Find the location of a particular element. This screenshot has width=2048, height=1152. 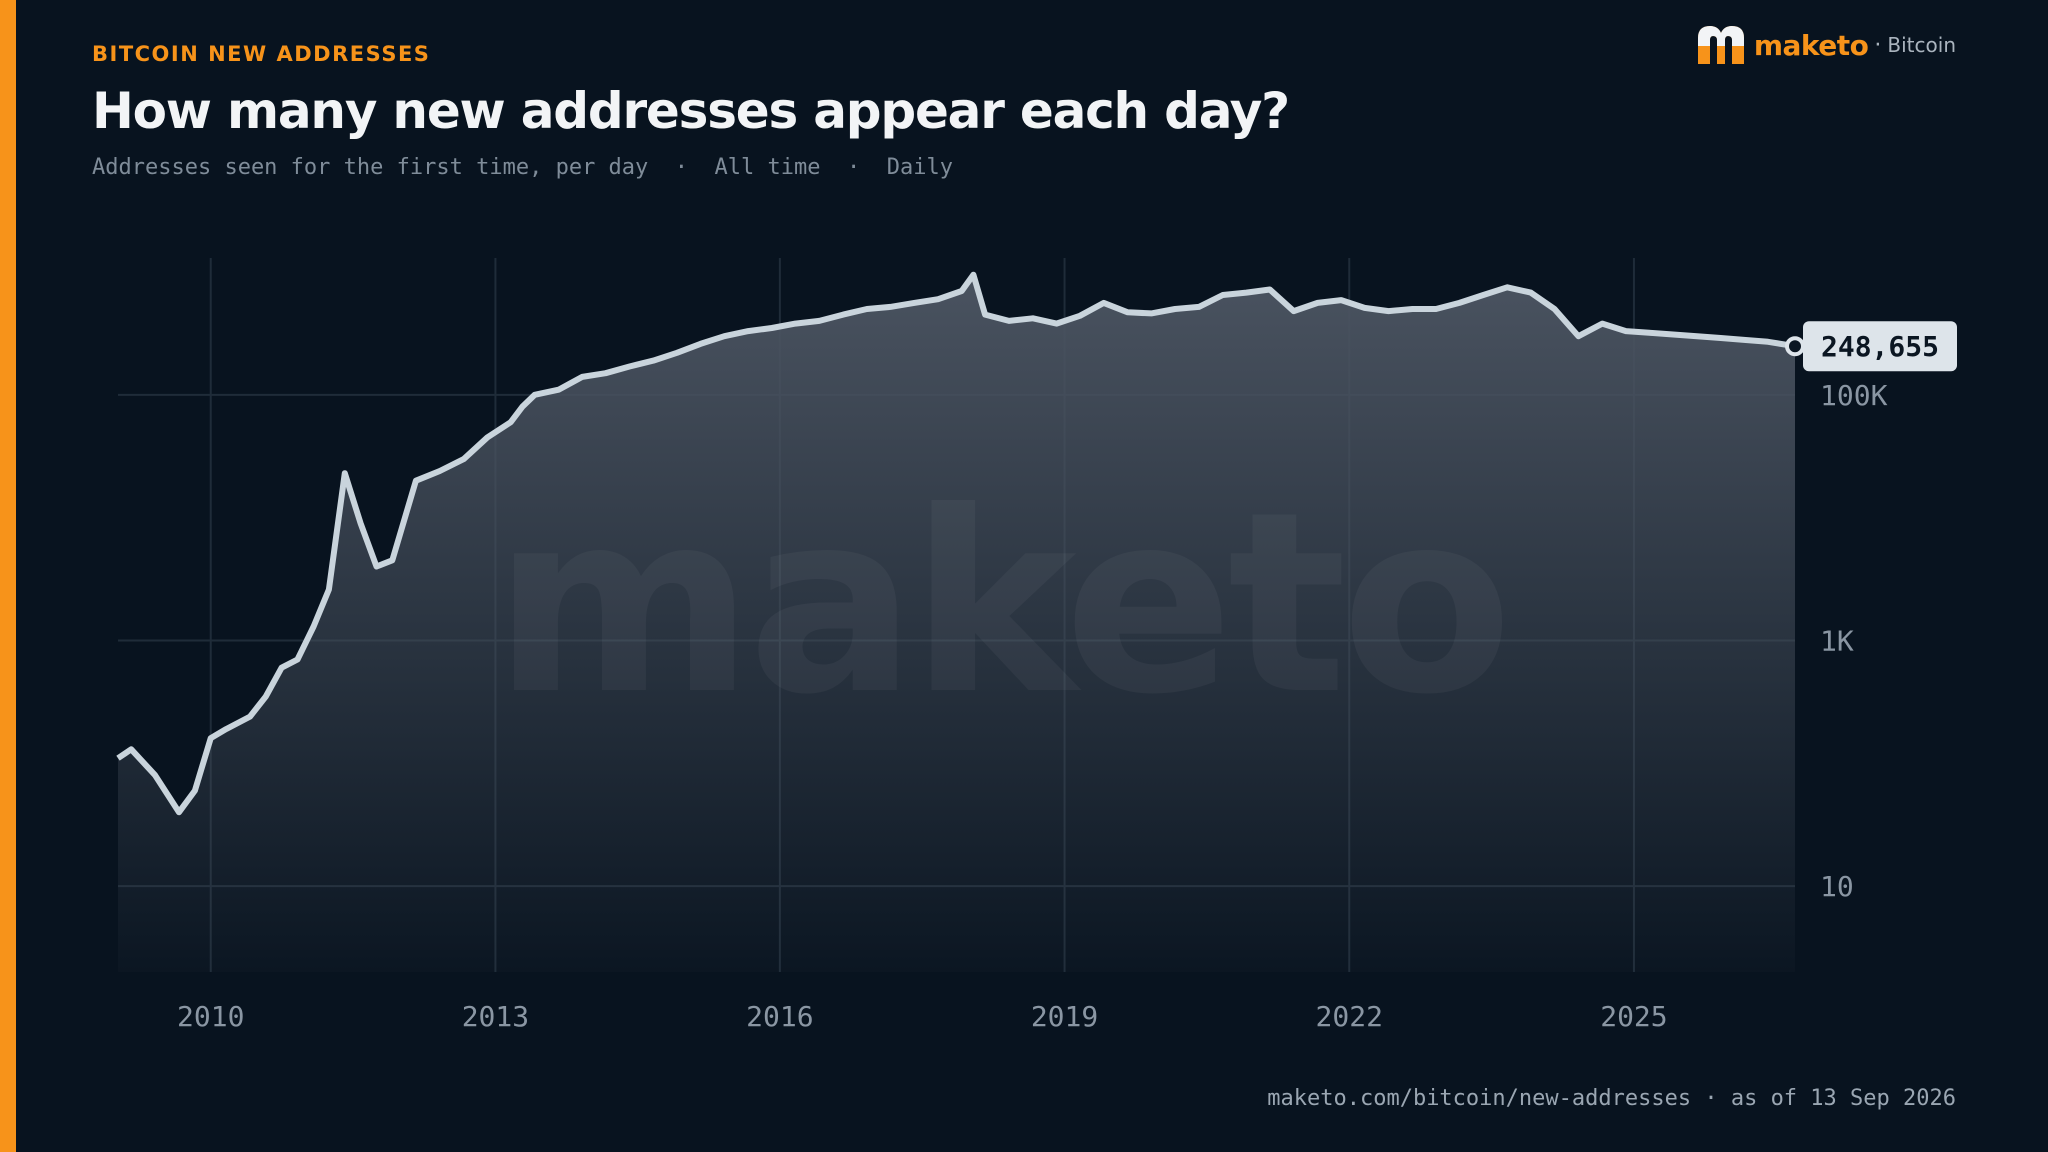

accent-bar is located at coordinates (8, 576).